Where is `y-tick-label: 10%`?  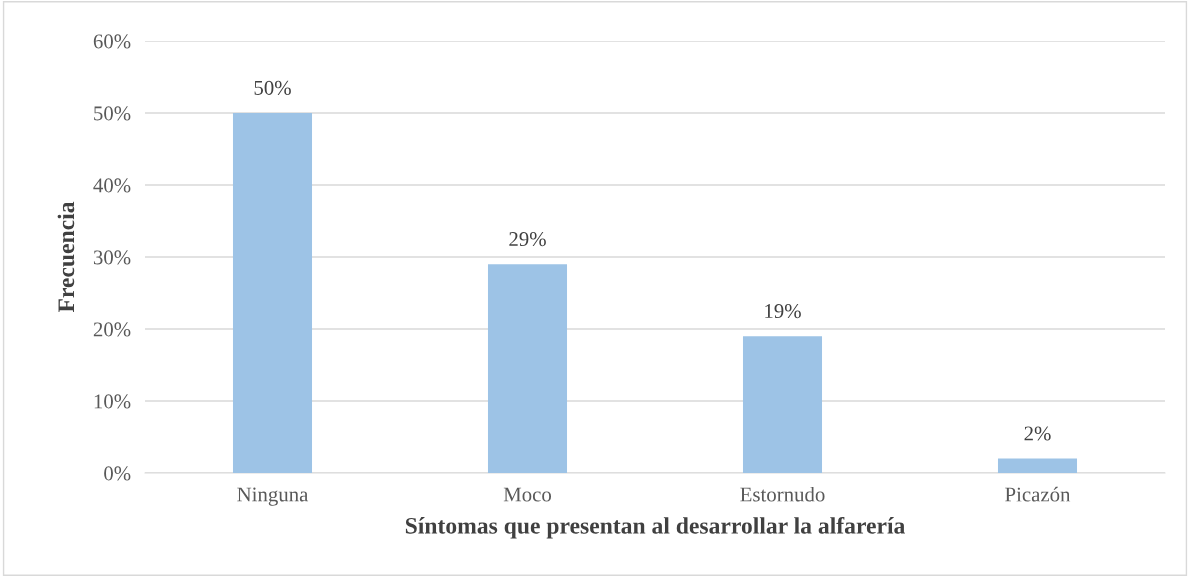
y-tick-label: 10% is located at coordinates (112, 401).